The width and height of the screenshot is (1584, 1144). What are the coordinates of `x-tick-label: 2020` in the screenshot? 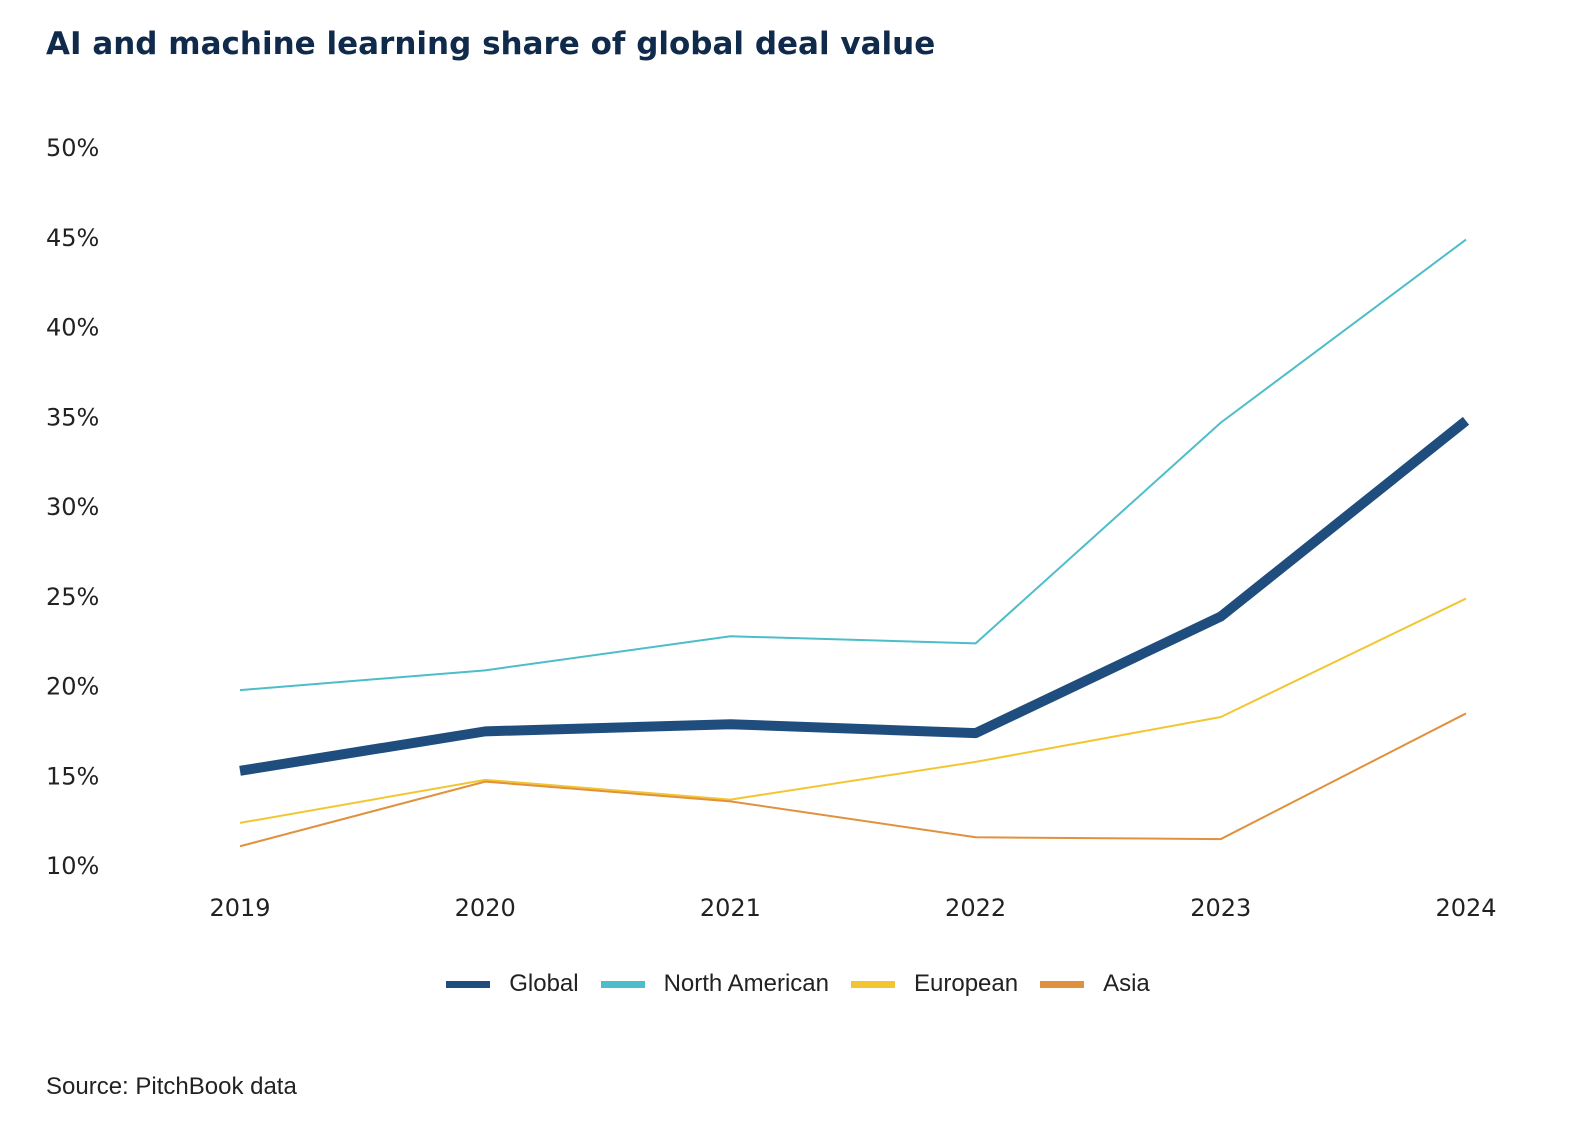 It's located at (485, 908).